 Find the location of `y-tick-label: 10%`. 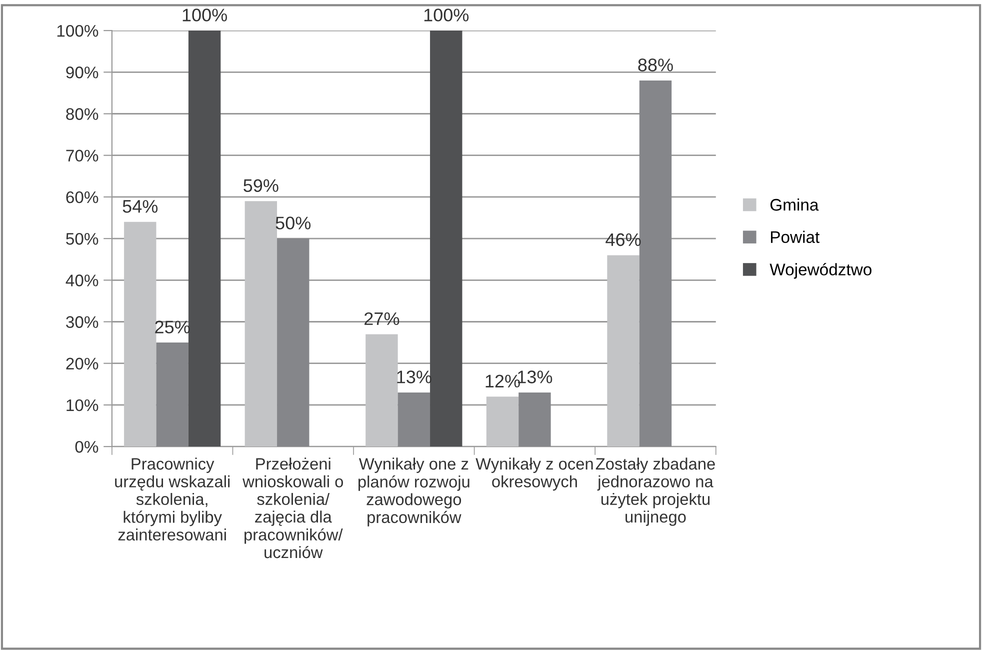

y-tick-label: 10% is located at coordinates (82, 405).